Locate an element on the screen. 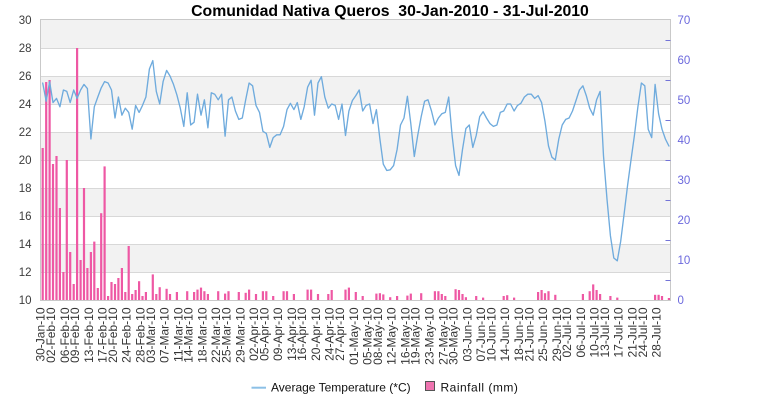 The height and width of the screenshot is (400, 770). svg-text: 18 is located at coordinates (25, 189).